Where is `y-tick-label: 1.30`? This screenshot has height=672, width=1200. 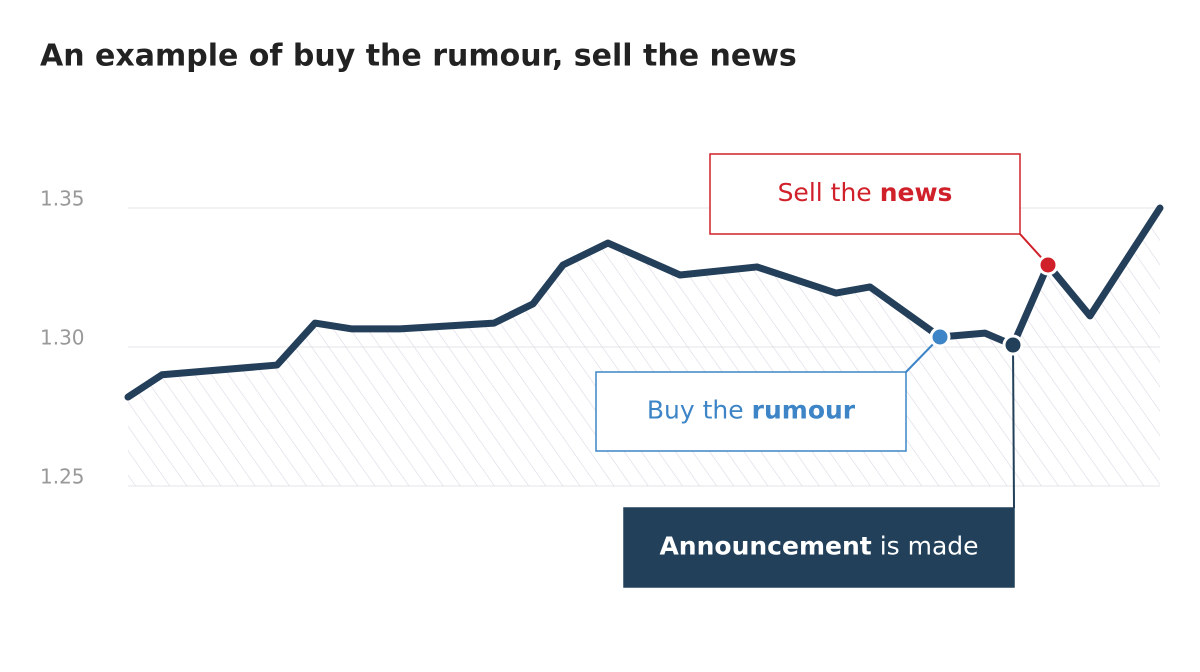
y-tick-label: 1.30 is located at coordinates (62, 338).